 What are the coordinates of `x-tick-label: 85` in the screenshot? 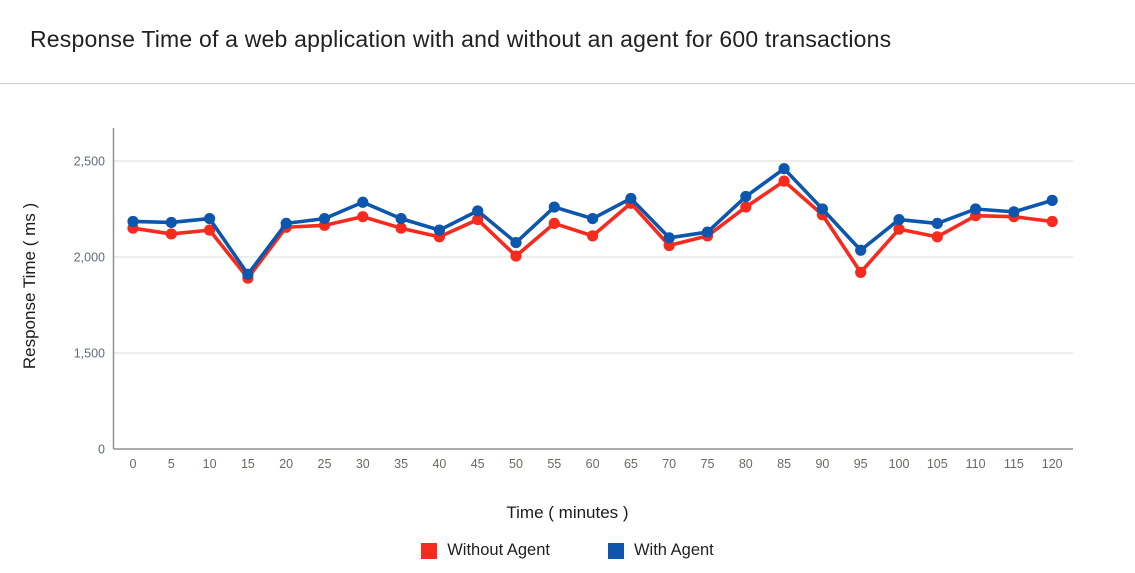 It's located at (784, 464).